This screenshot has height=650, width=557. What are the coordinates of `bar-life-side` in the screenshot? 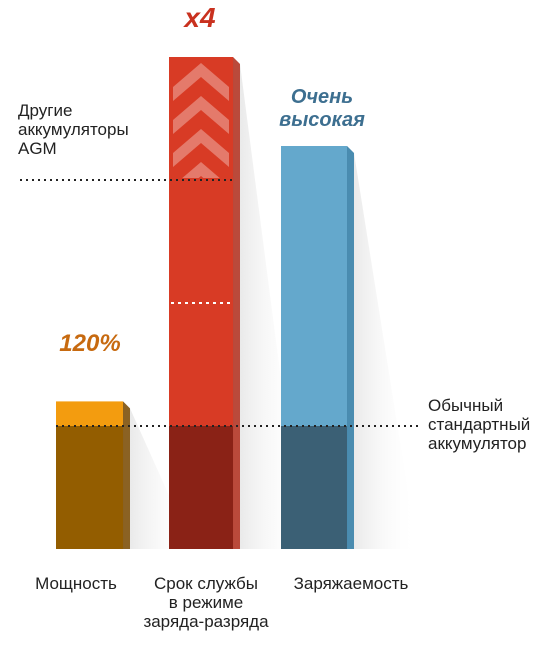 It's located at (236, 303).